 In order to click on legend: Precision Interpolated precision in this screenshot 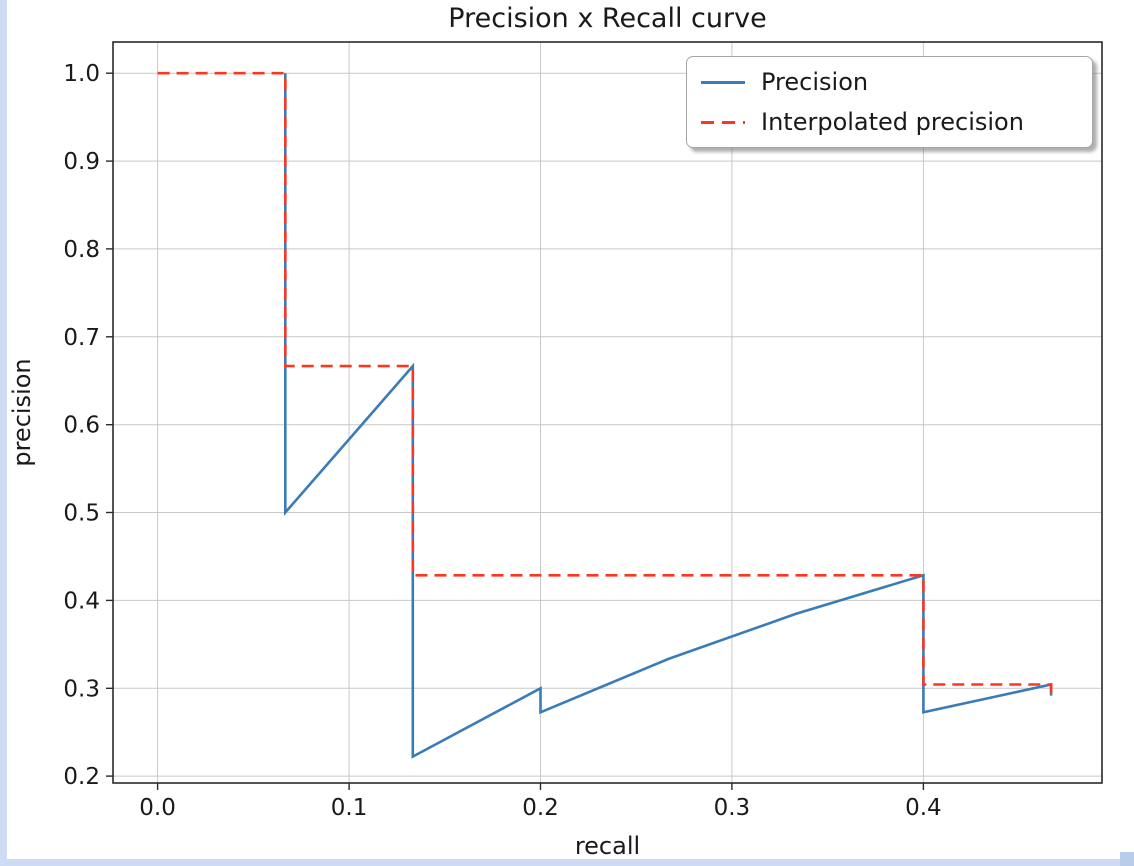, I will do `click(889, 102)`.